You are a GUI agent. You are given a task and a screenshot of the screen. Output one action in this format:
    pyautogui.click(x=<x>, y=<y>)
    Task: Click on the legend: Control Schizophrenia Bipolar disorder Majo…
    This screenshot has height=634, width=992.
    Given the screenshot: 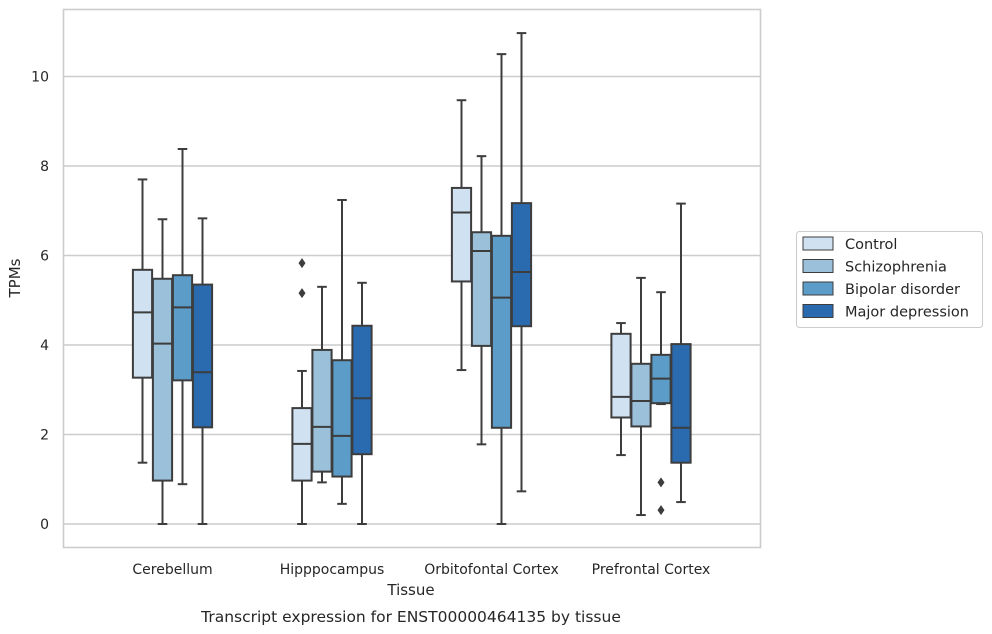 What is the action you would take?
    pyautogui.click(x=889, y=279)
    